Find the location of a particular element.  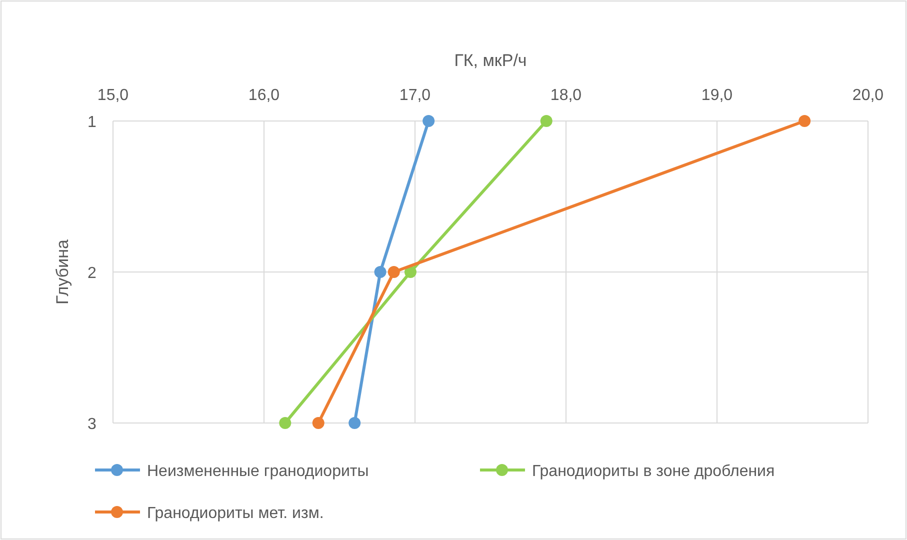

x-tick-label: 19,0 is located at coordinates (717, 95).